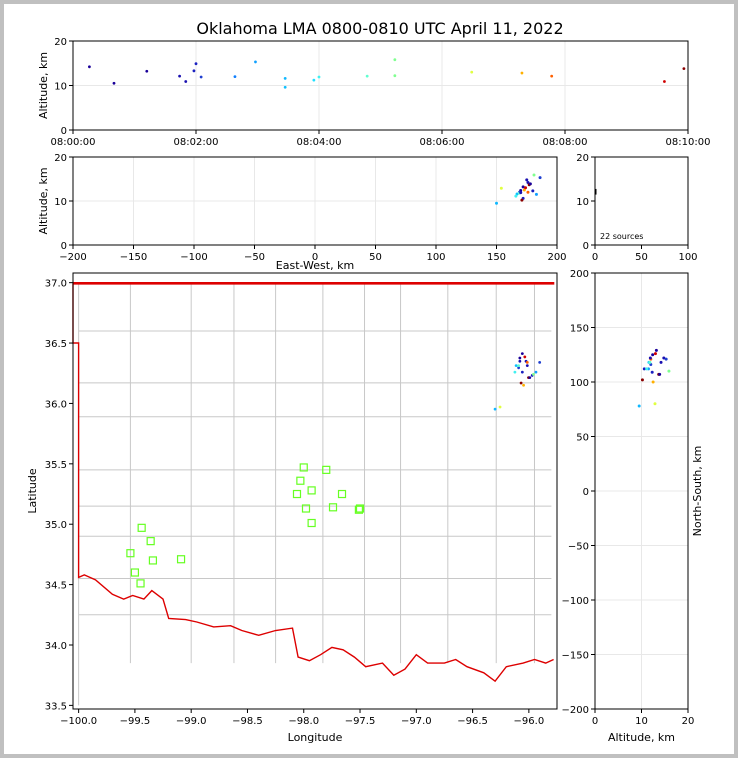 This screenshot has width=738, height=758. What do you see at coordinates (575, 601) in the screenshot?
I see `y-tick-label: −100` at bounding box center [575, 601].